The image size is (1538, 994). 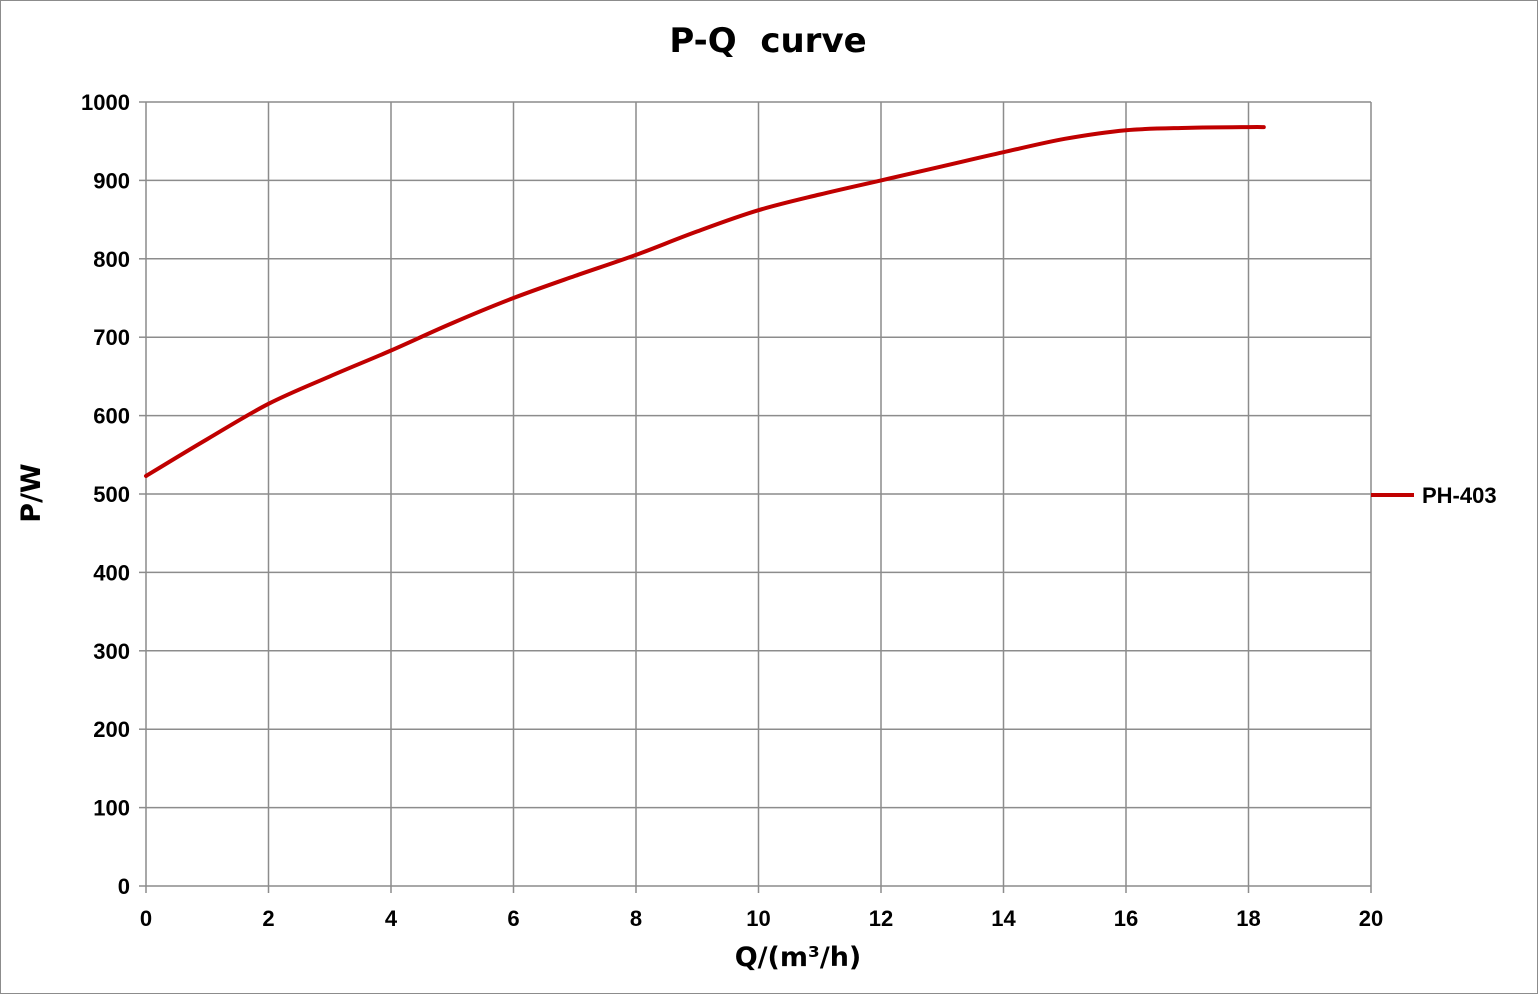 I want to click on chart-title: P-Q curve, so click(x=767, y=41).